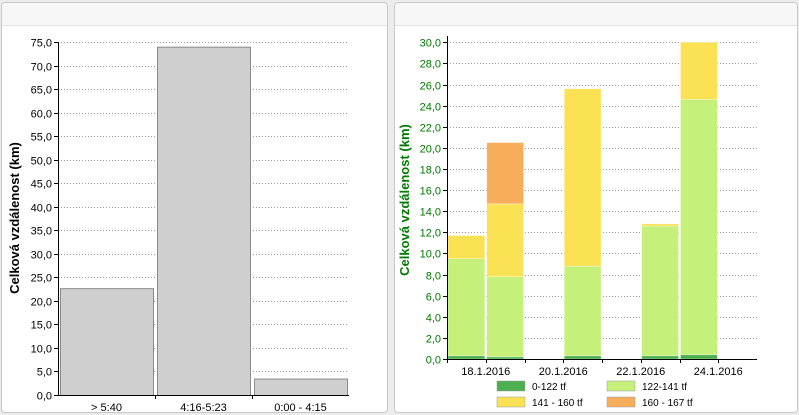 Image resolution: width=799 pixels, height=415 pixels. What do you see at coordinates (41, 232) in the screenshot?
I see `left-y-tick-label: 35,0` at bounding box center [41, 232].